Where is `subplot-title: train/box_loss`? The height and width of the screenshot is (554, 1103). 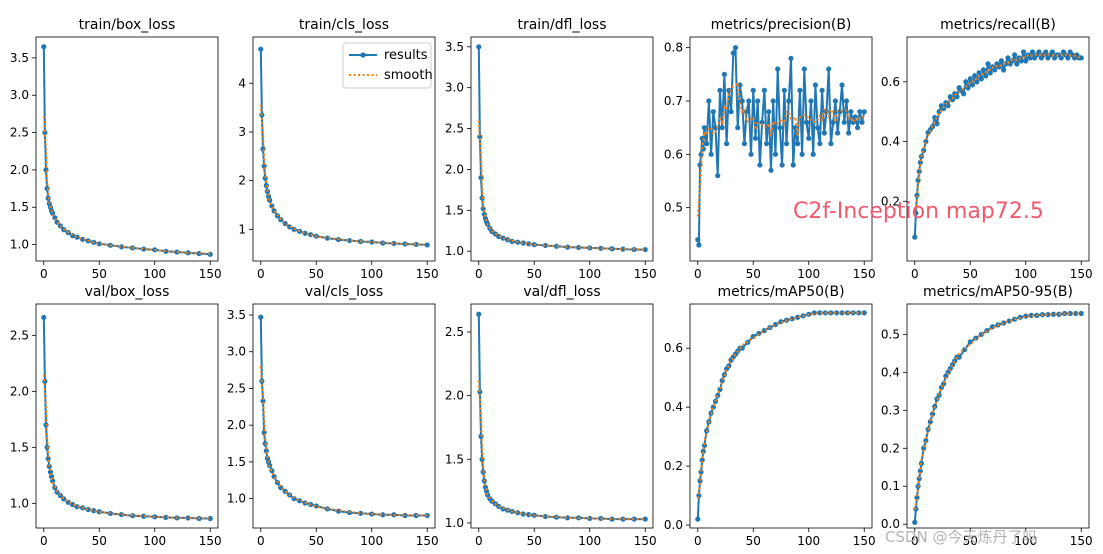
subplot-title: train/box_loss is located at coordinates (127, 25).